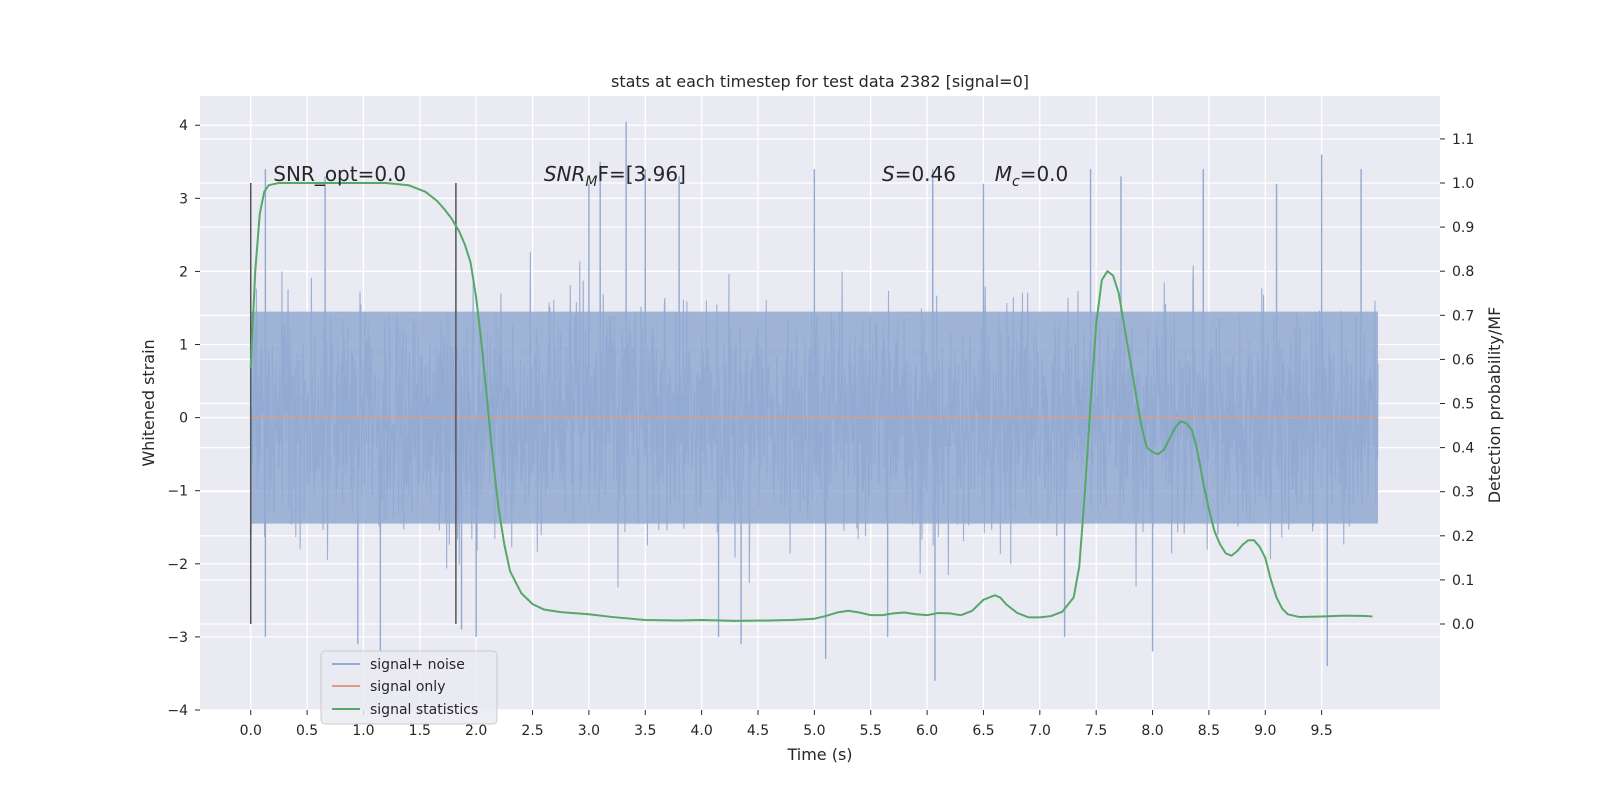  I want to click on y-tick-label: 2, so click(183, 272).